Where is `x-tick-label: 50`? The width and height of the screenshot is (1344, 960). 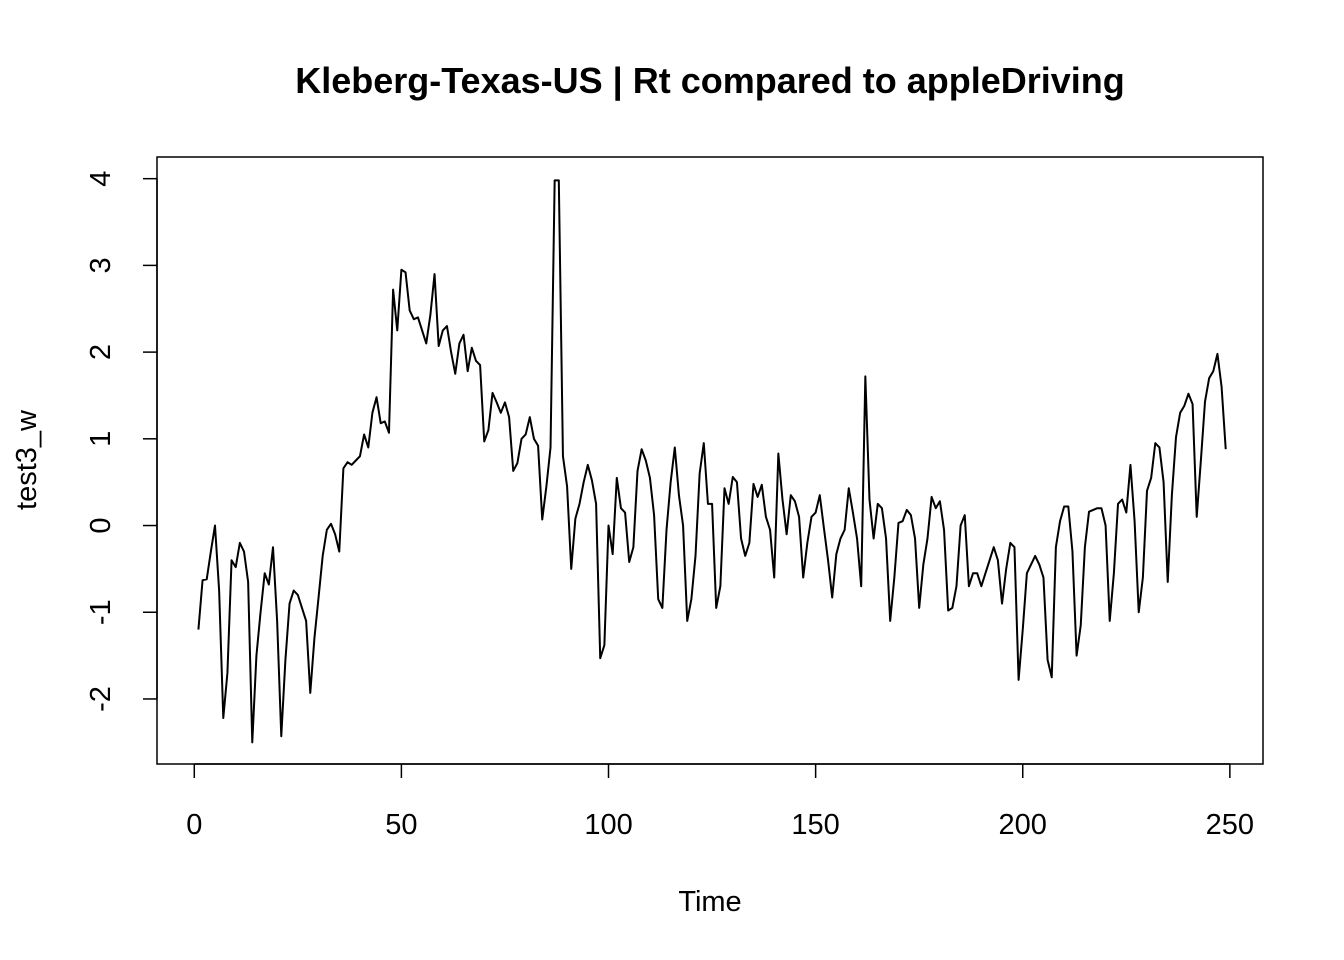
x-tick-label: 50 is located at coordinates (401, 825).